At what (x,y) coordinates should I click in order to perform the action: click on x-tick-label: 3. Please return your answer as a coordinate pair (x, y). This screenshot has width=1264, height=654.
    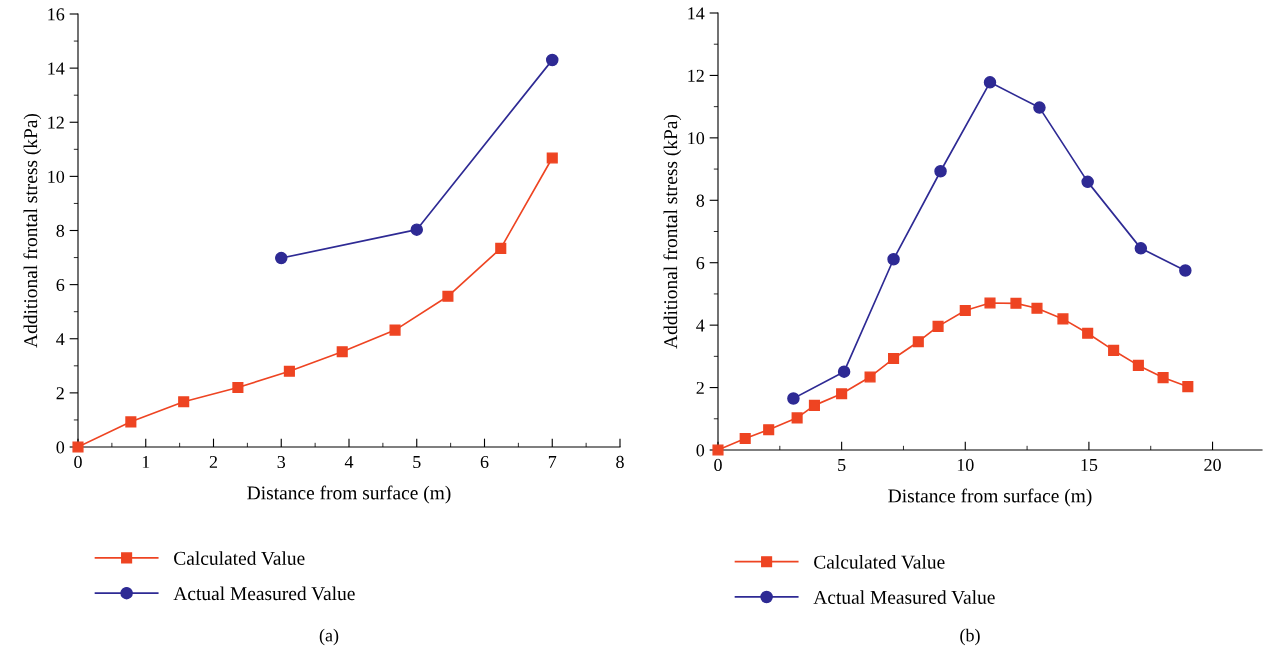
    Looking at the image, I should click on (281, 462).